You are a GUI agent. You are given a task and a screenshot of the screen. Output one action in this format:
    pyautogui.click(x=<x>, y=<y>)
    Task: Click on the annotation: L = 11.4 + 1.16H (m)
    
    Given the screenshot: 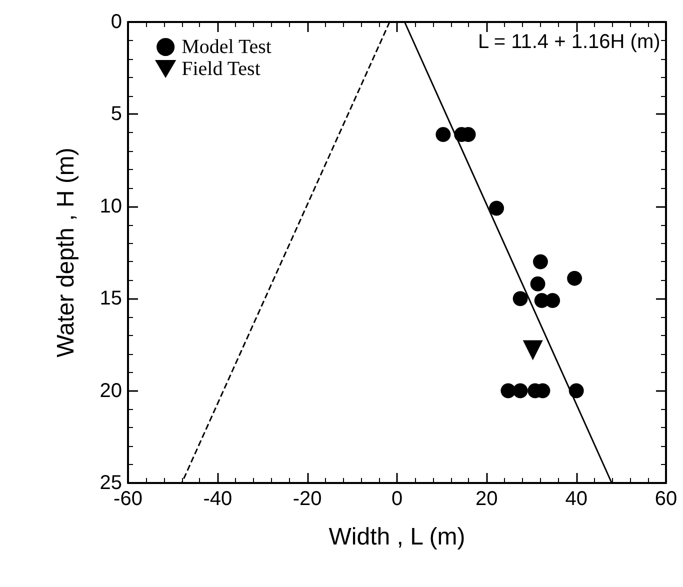 What is the action you would take?
    pyautogui.click(x=569, y=42)
    